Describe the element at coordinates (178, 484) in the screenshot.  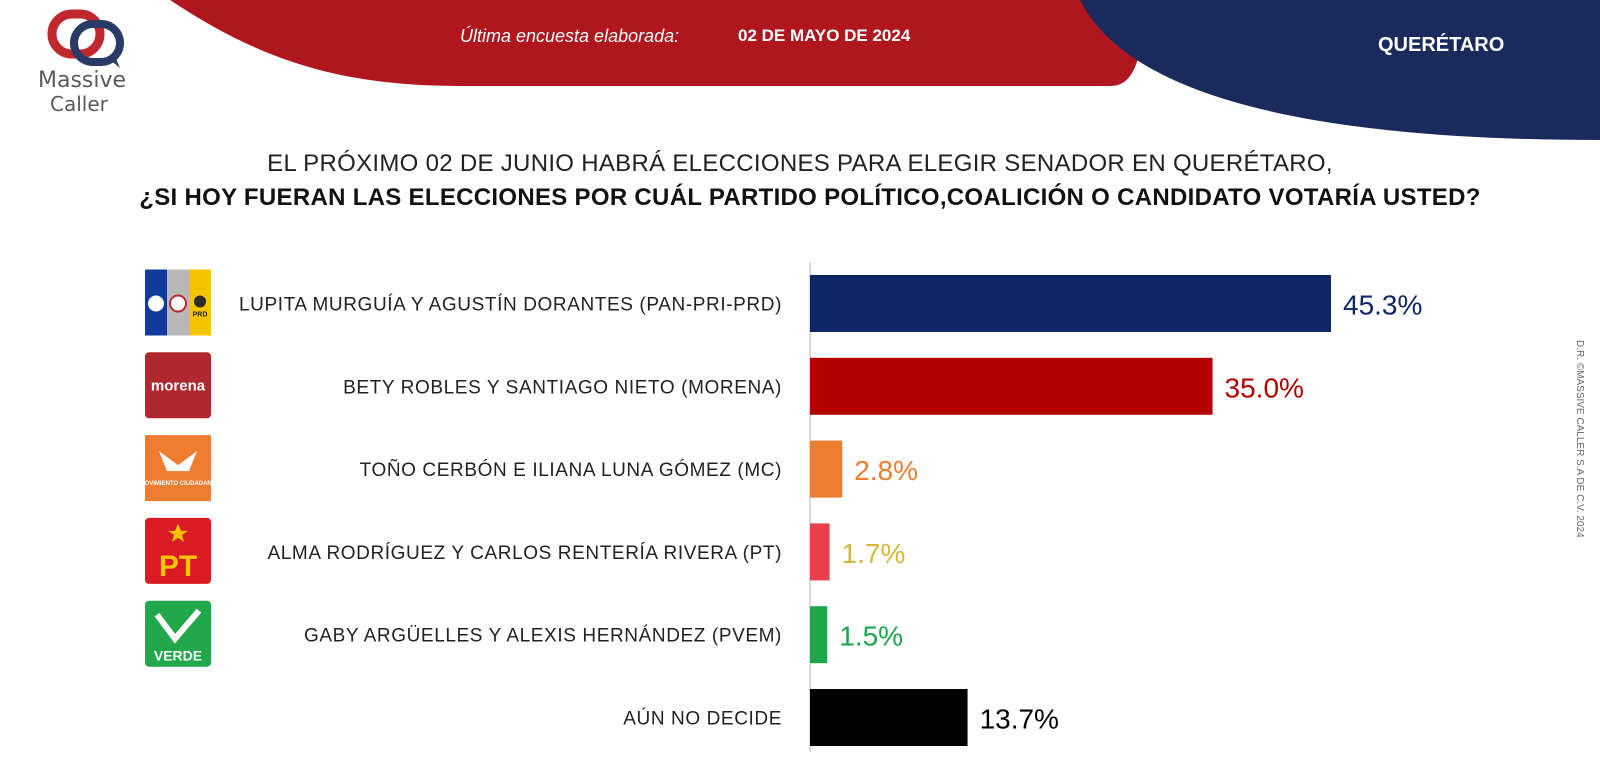
I see `svg-text: MOVIMIENTO CIUDADANO` at that location.